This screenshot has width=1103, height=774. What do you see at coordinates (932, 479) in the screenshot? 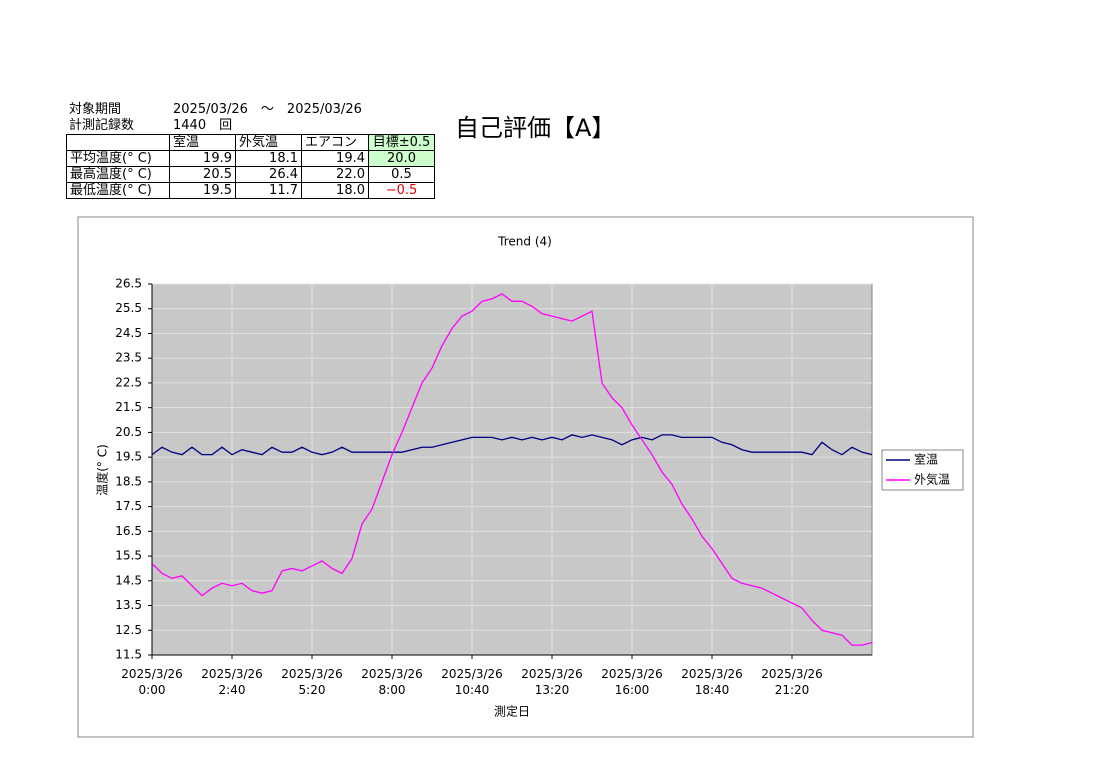
I see `legend-label: 外気温` at bounding box center [932, 479].